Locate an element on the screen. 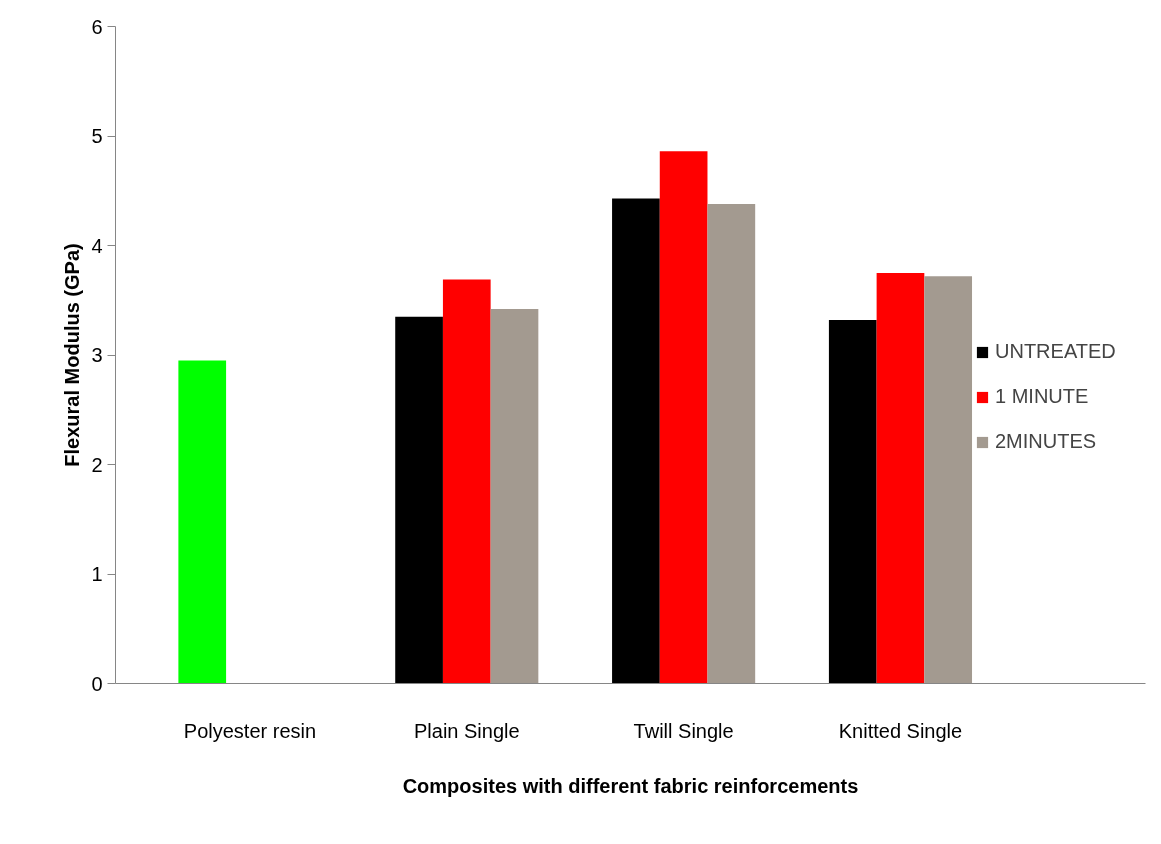 The height and width of the screenshot is (844, 1161). legend-label: 2MINUTES is located at coordinates (1046, 441).